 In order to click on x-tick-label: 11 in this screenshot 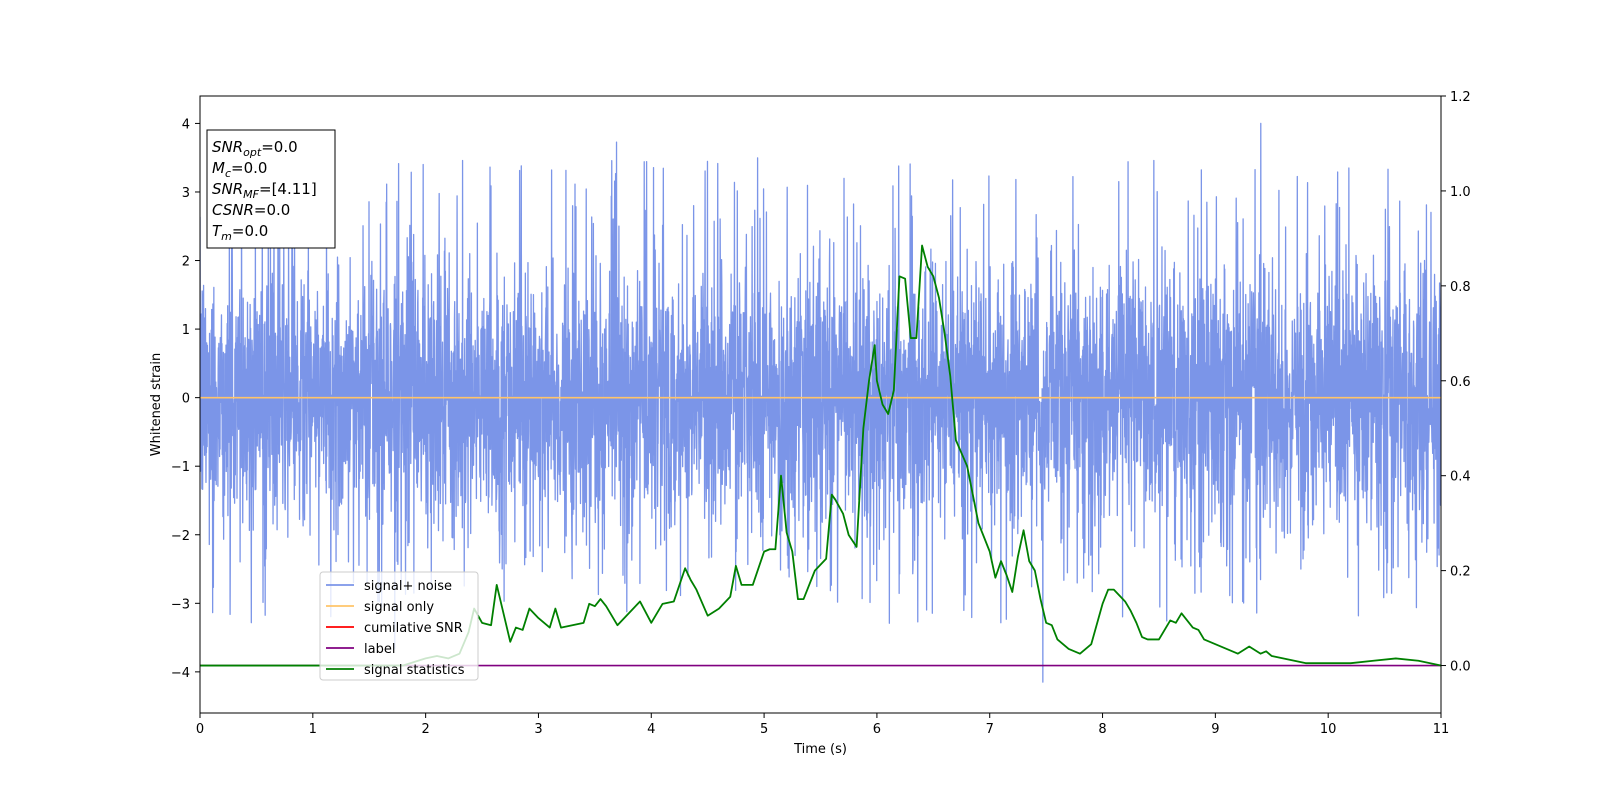, I will do `click(1441, 729)`.